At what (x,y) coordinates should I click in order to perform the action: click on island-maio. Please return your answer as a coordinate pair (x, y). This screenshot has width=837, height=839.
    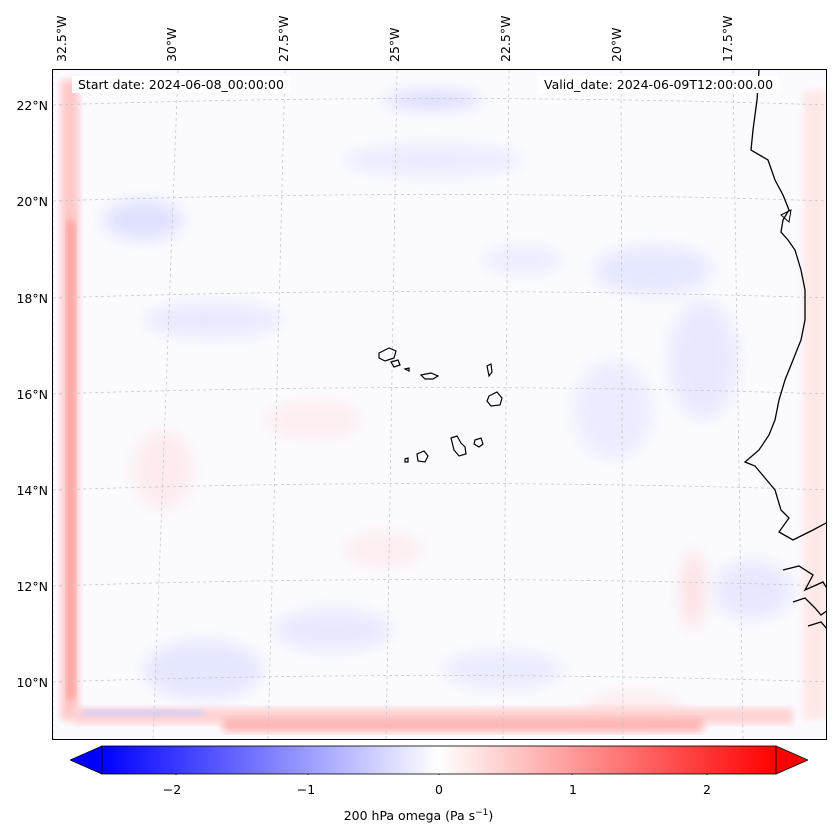
    Looking at the image, I should click on (478, 442).